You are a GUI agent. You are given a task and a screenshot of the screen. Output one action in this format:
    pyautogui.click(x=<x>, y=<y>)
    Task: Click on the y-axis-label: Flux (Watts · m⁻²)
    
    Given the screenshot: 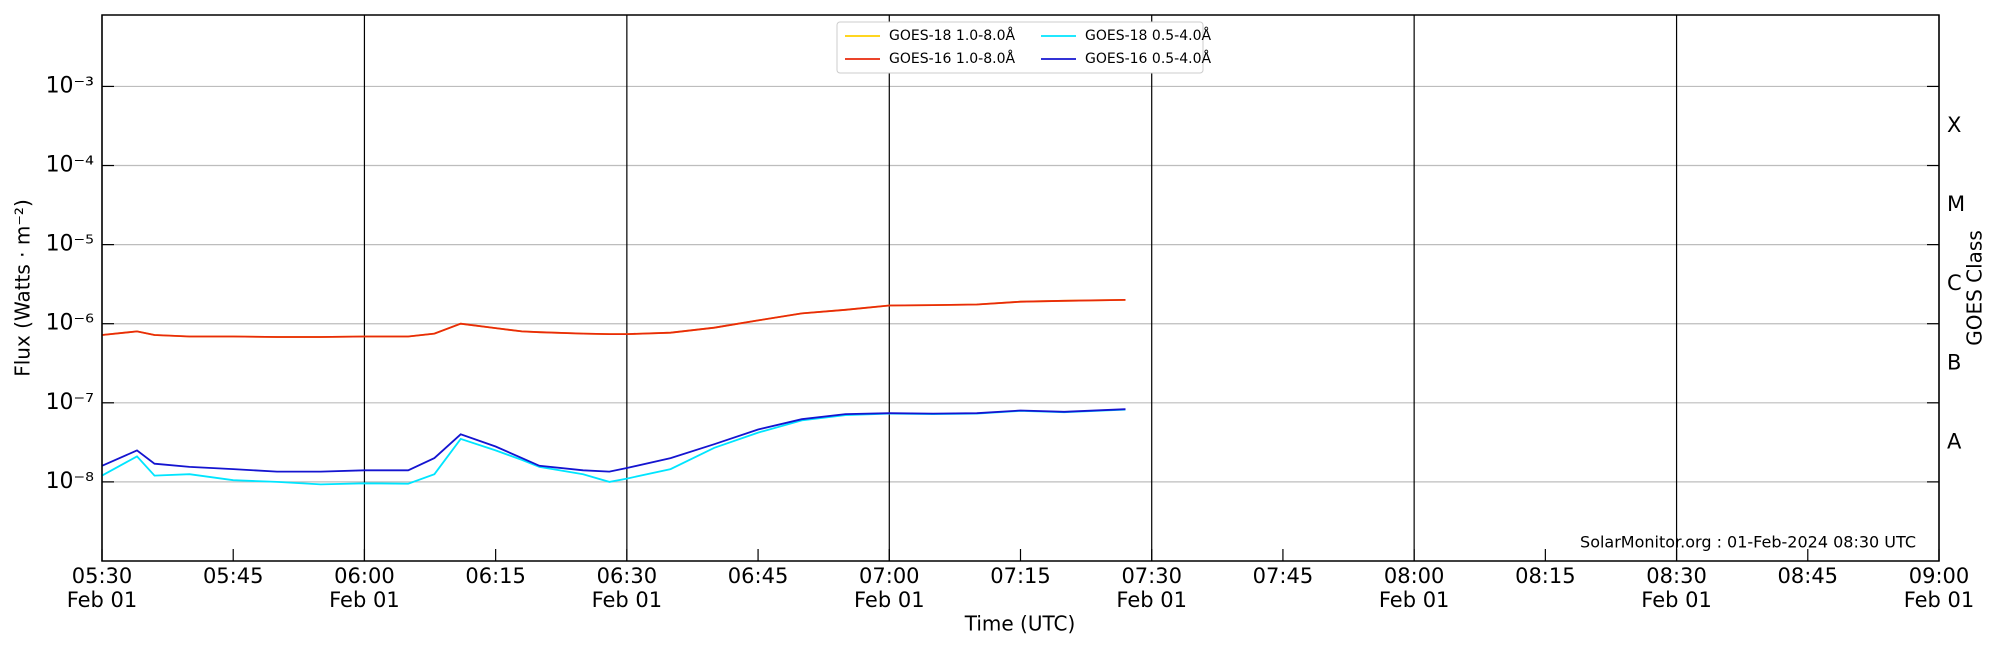 What is the action you would take?
    pyautogui.click(x=23, y=288)
    